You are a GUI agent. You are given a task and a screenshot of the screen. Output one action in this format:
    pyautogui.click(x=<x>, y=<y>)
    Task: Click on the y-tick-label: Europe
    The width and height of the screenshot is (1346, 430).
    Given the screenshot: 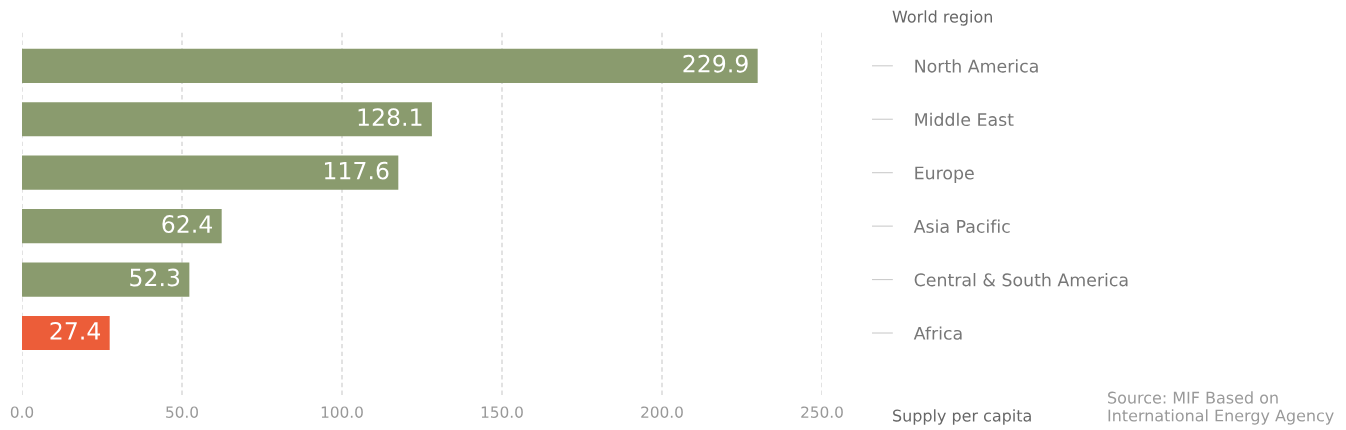 What is the action you would take?
    pyautogui.click(x=944, y=174)
    